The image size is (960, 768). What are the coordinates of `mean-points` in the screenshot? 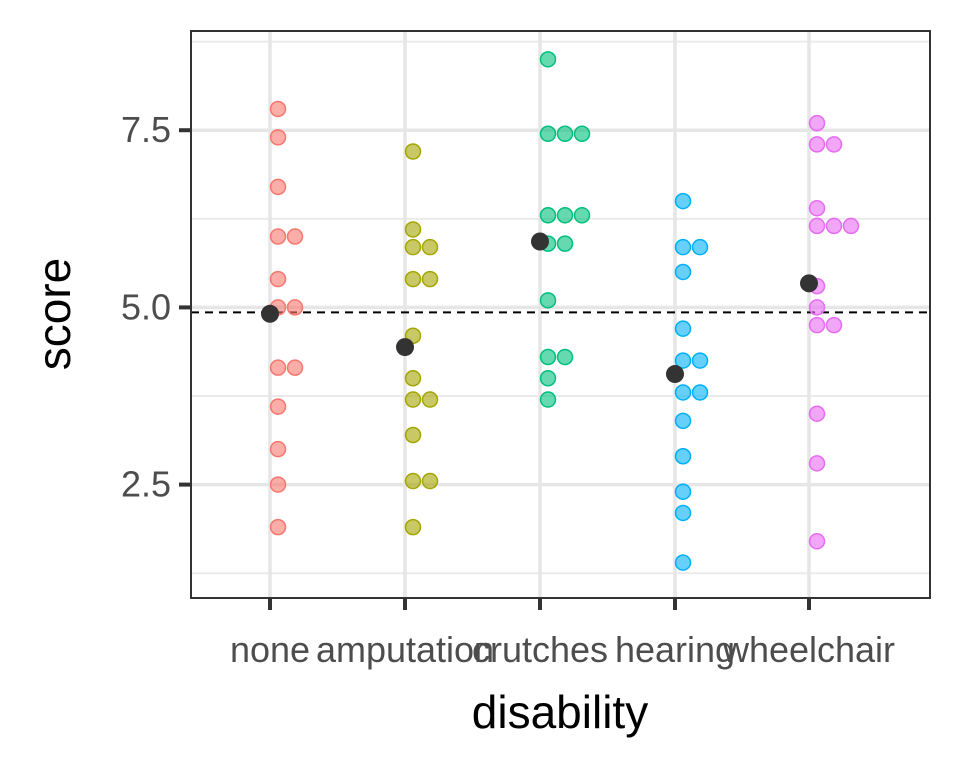 It's located at (539, 308).